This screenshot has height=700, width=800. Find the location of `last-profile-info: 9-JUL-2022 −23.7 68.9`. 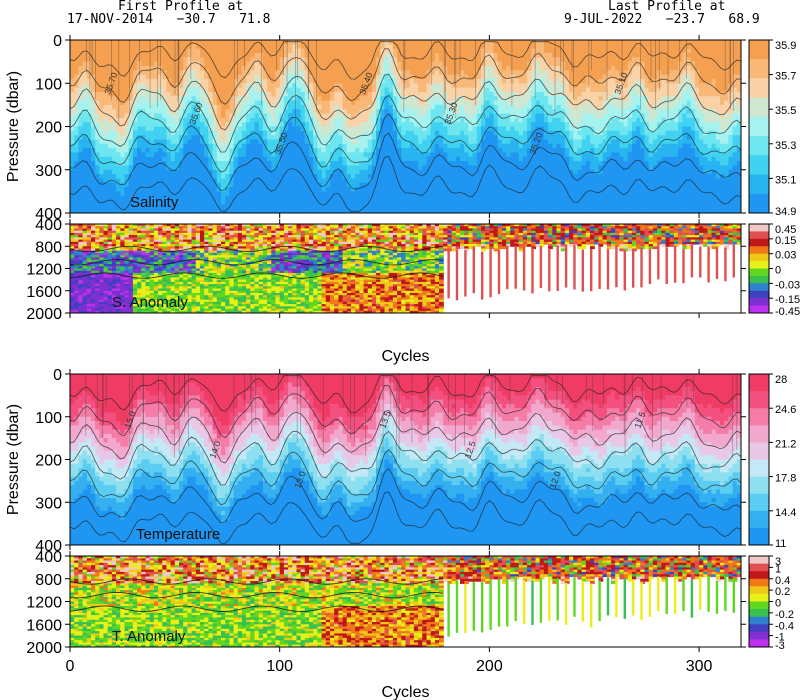

last-profile-info: 9-JUL-2022 −23.7 68.9 is located at coordinates (662, 19).